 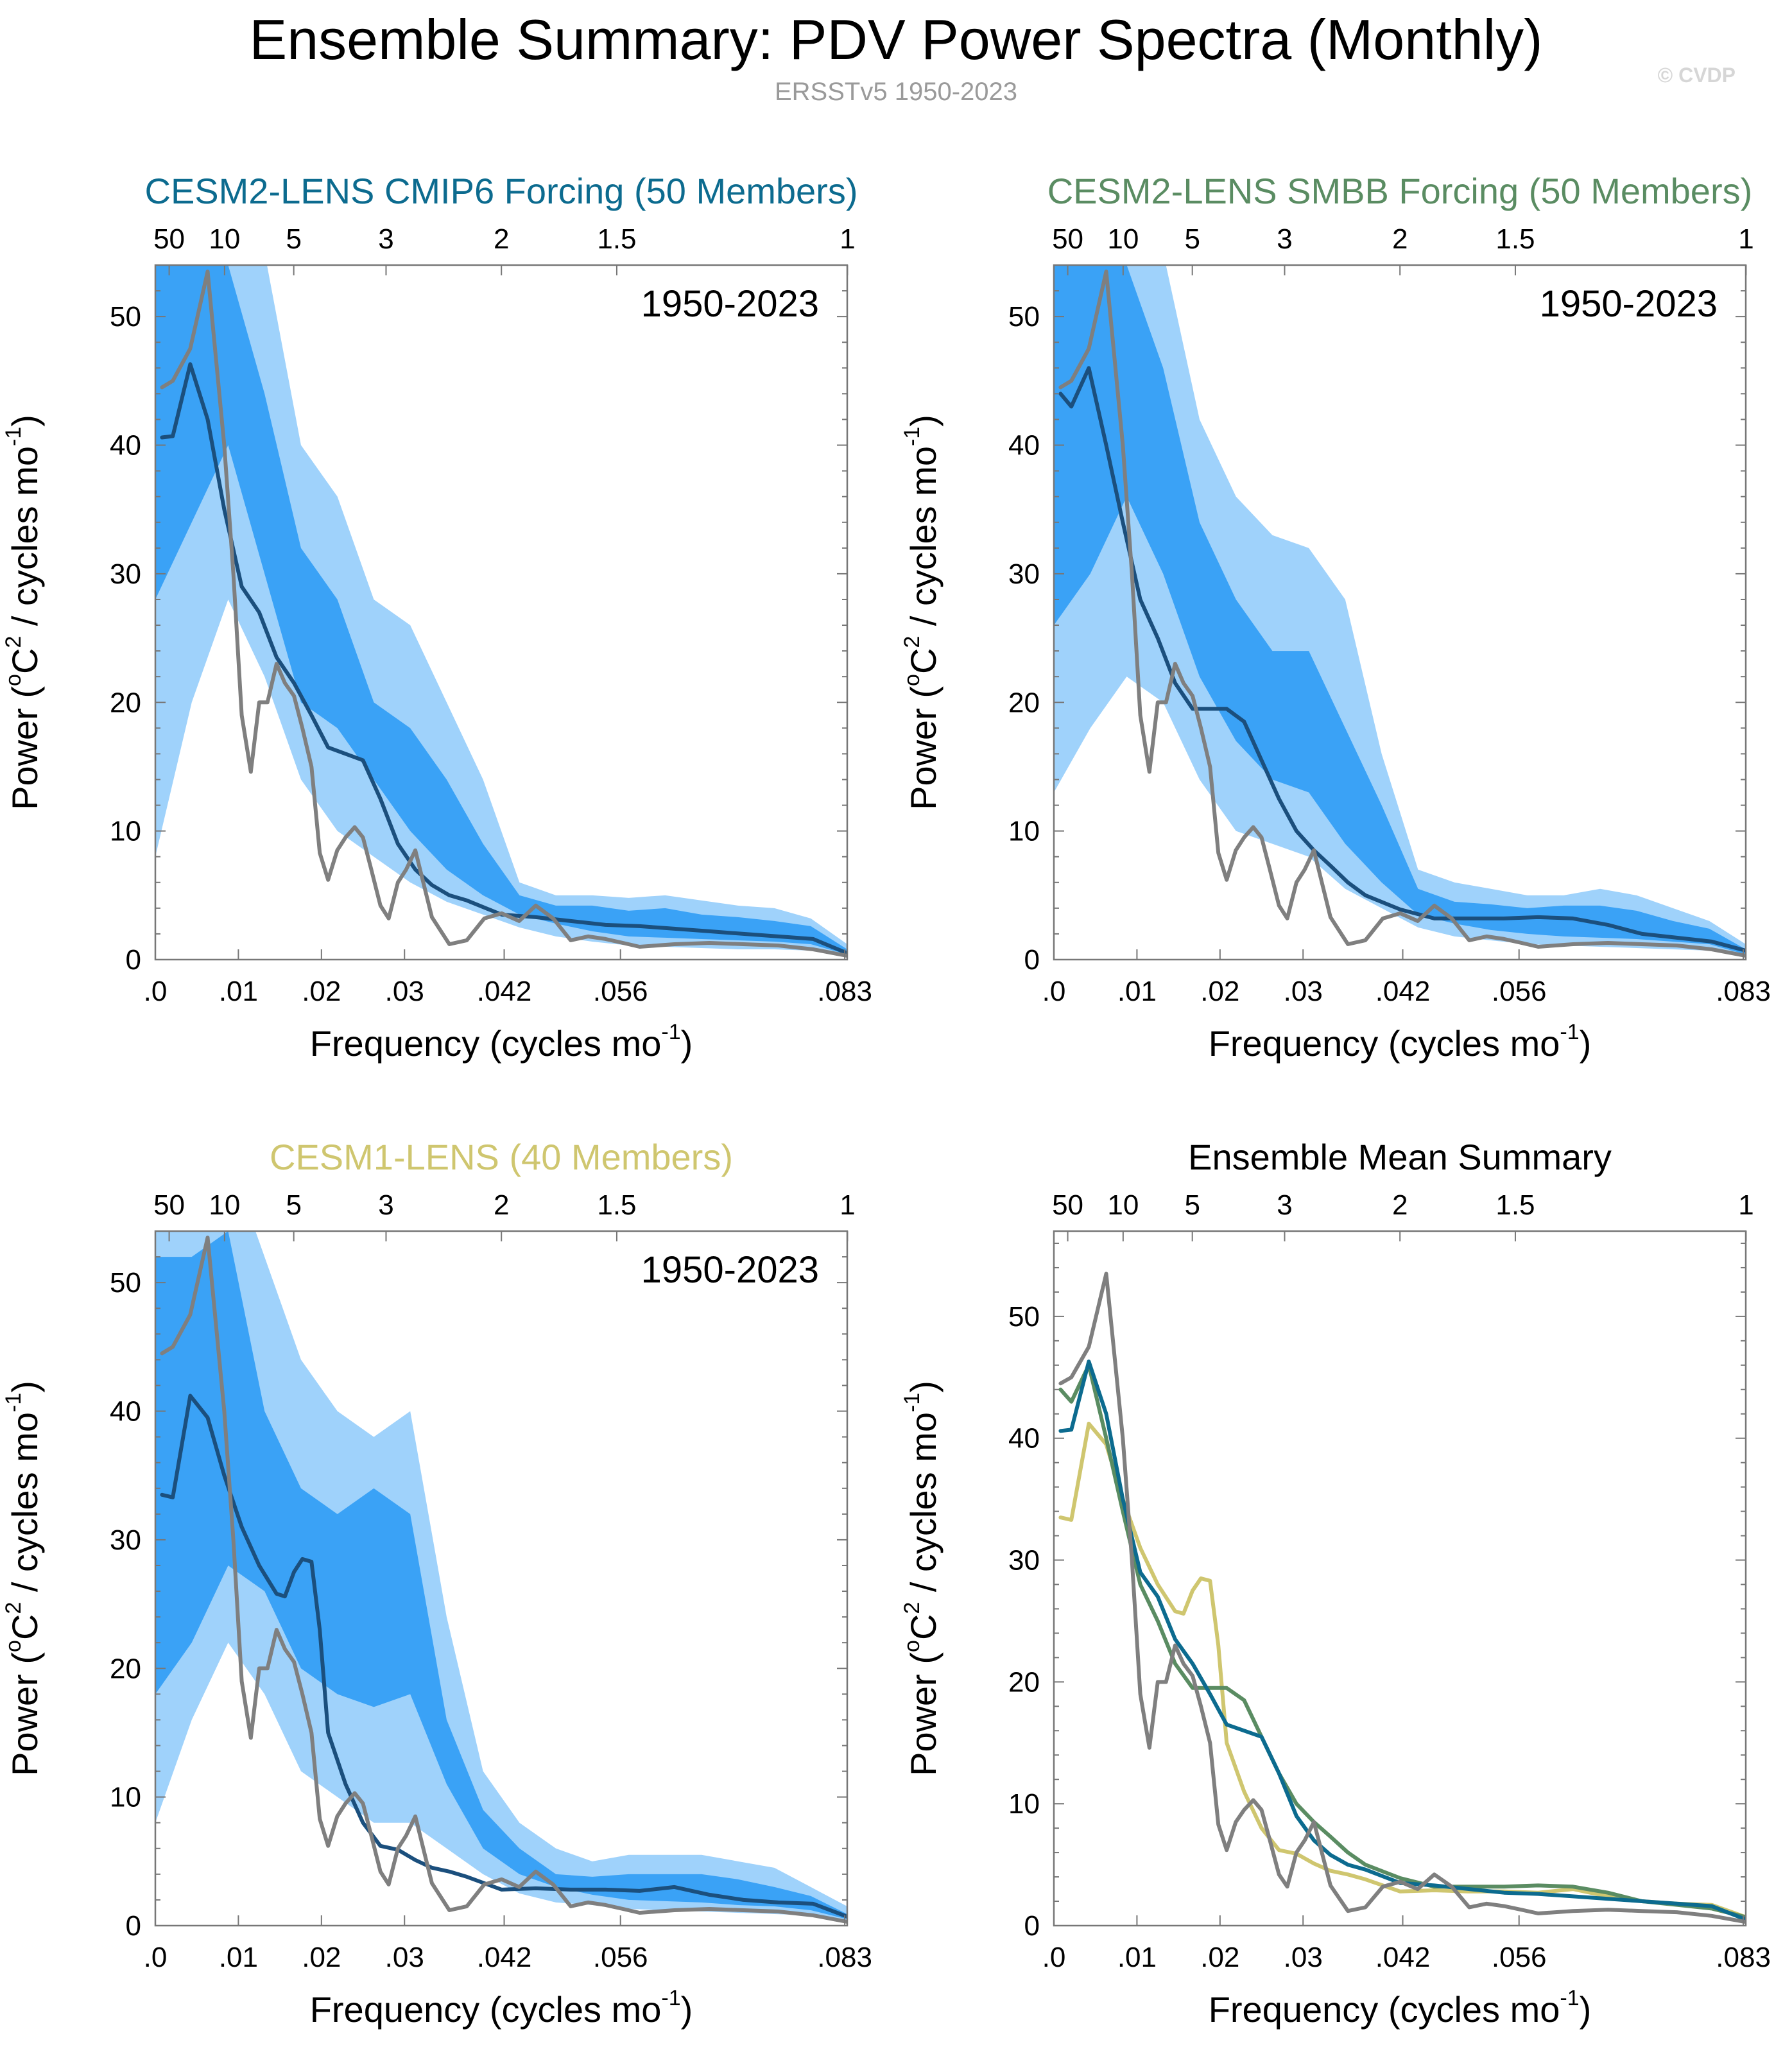 What do you see at coordinates (125, 1797) in the screenshot?
I see `y-tick-label: 10` at bounding box center [125, 1797].